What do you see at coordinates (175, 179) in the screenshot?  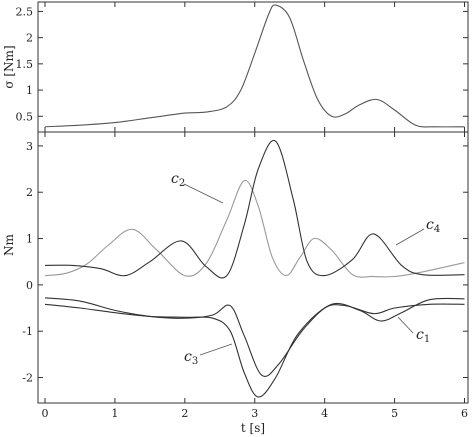 I see `annotation-c2-base: c` at bounding box center [175, 179].